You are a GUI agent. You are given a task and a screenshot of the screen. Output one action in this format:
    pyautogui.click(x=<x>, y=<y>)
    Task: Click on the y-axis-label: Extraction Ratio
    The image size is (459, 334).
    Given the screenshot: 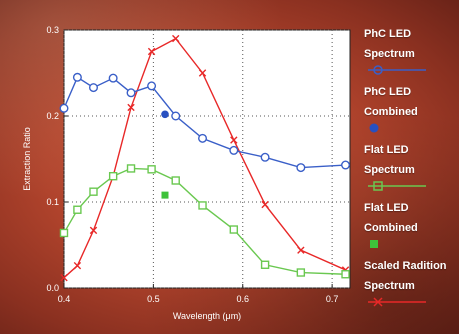 What is the action you would take?
    pyautogui.click(x=27, y=159)
    